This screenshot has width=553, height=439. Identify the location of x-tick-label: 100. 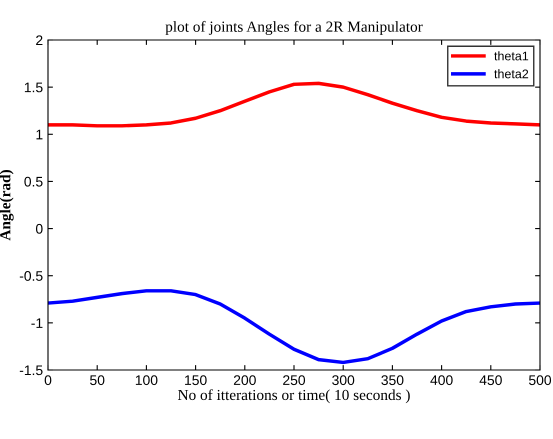
(147, 380).